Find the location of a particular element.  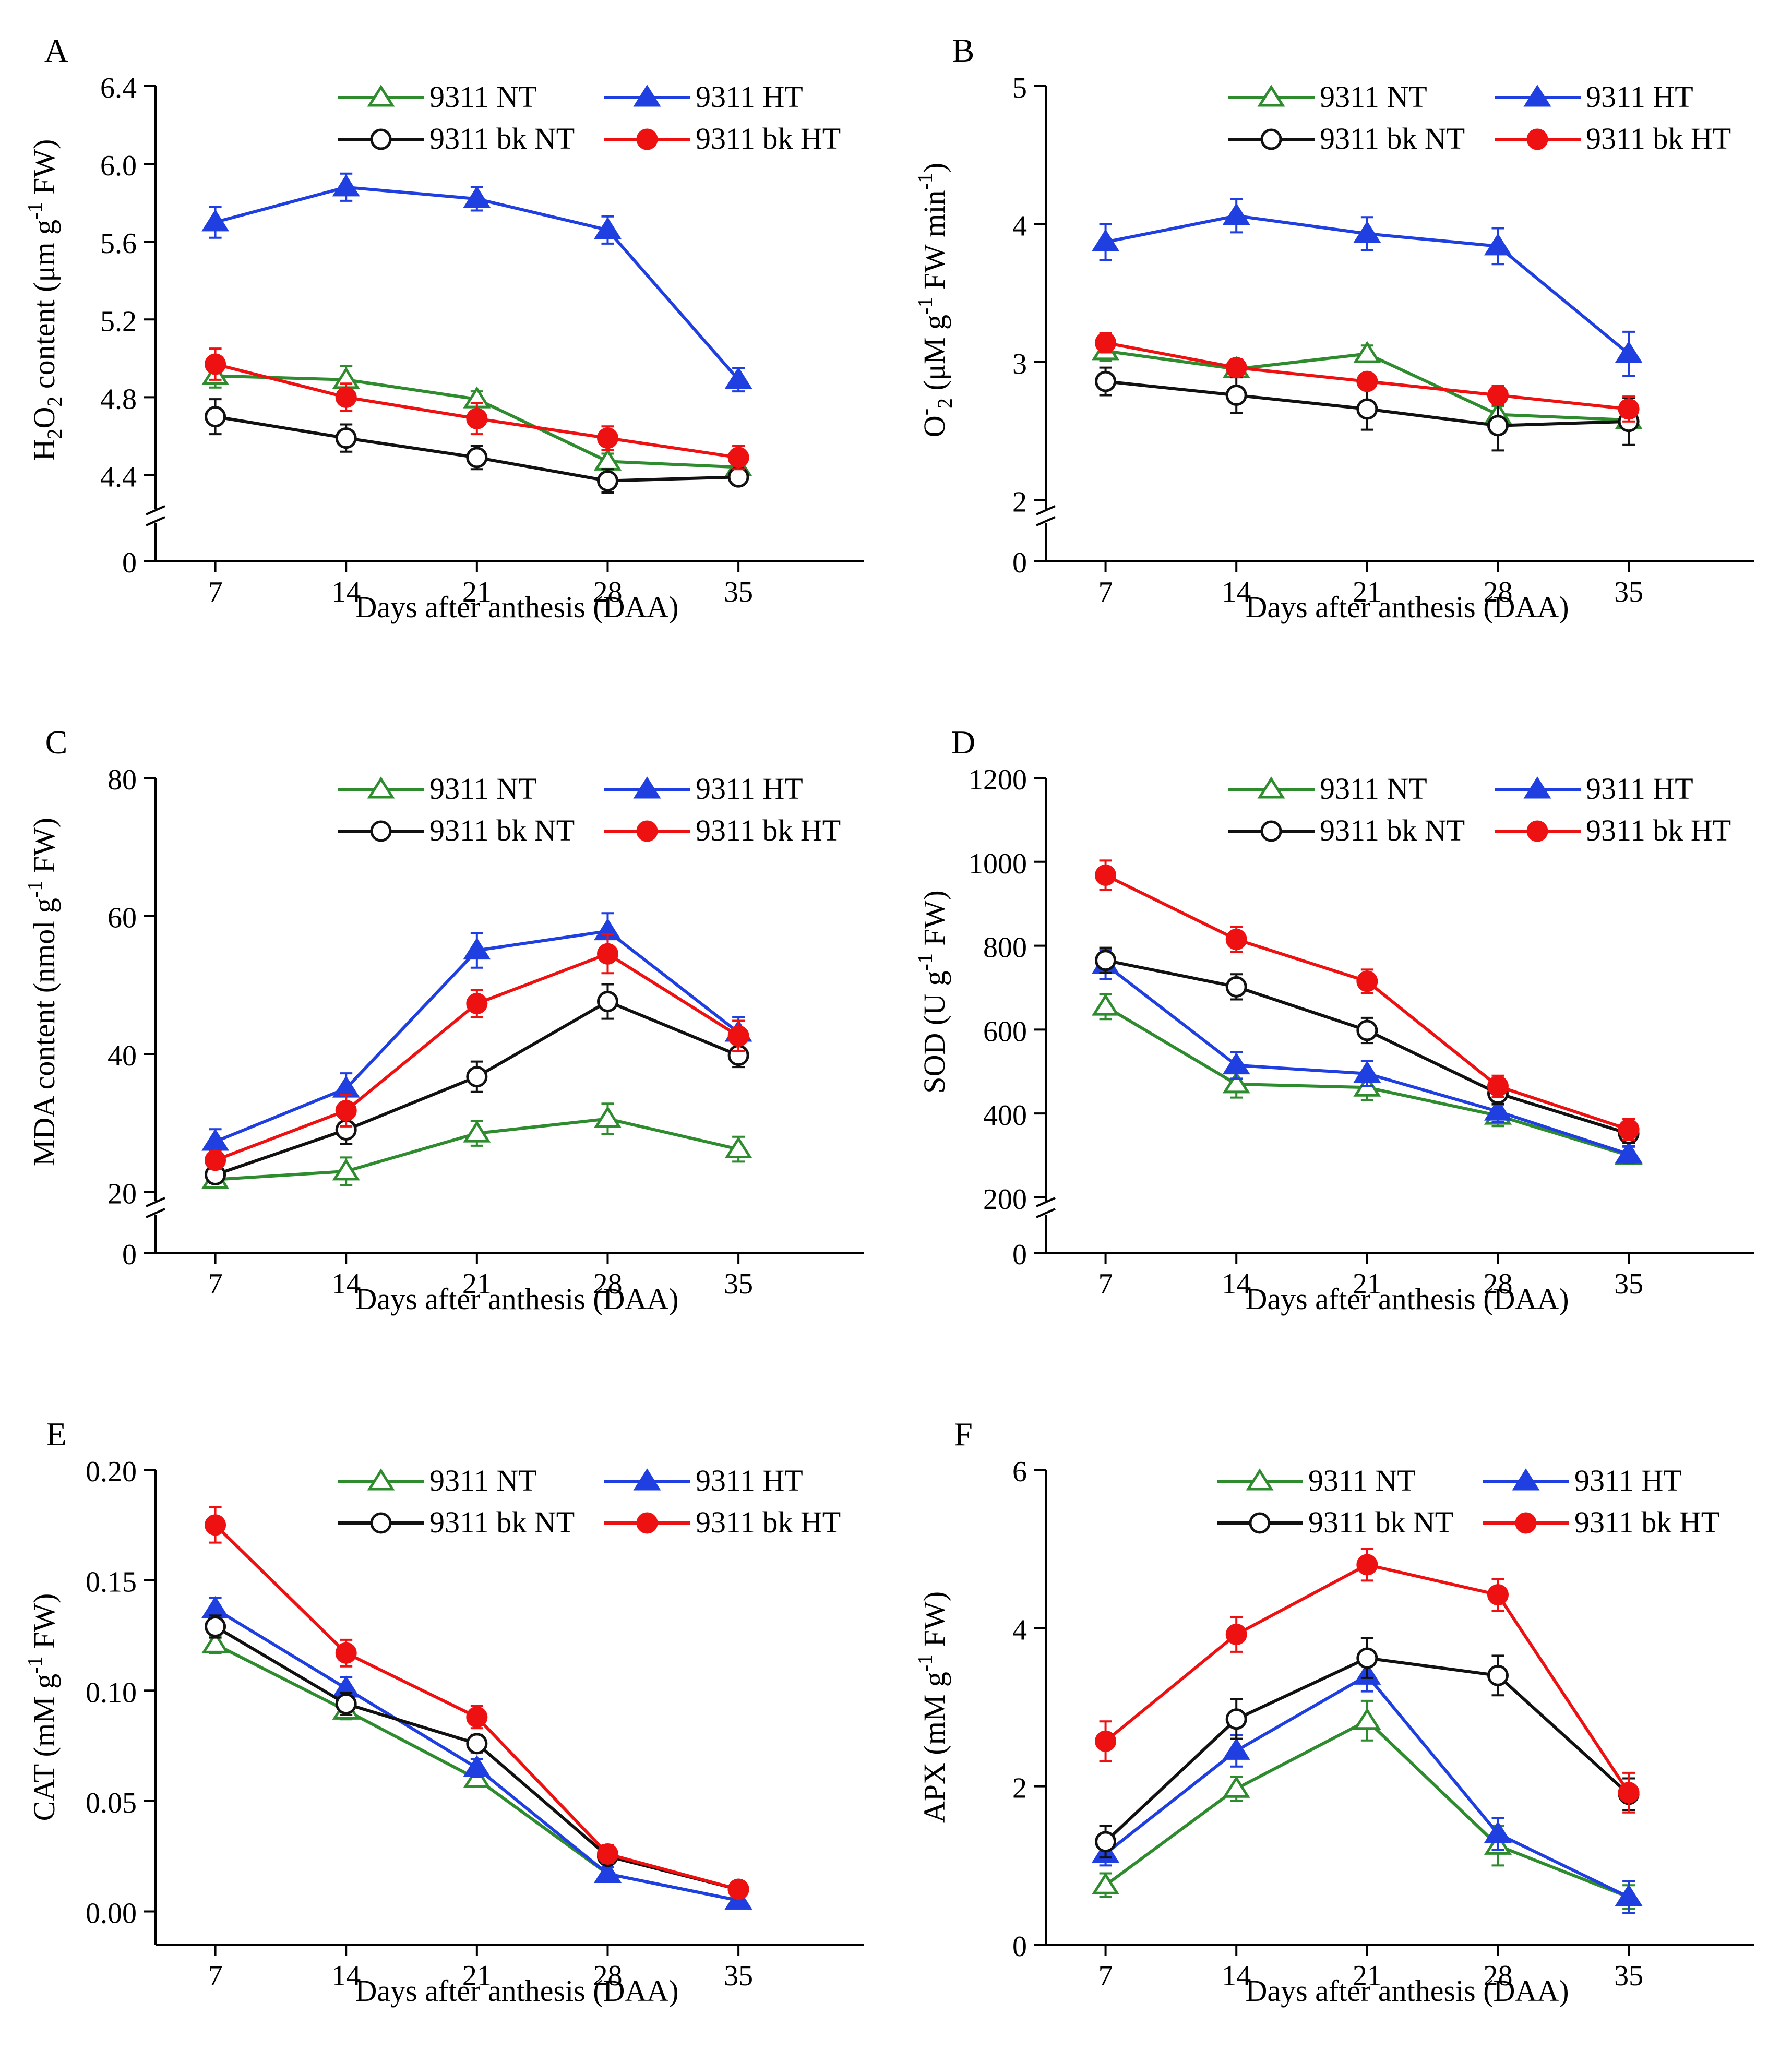

x-tick-label: 35 is located at coordinates (1628, 592).